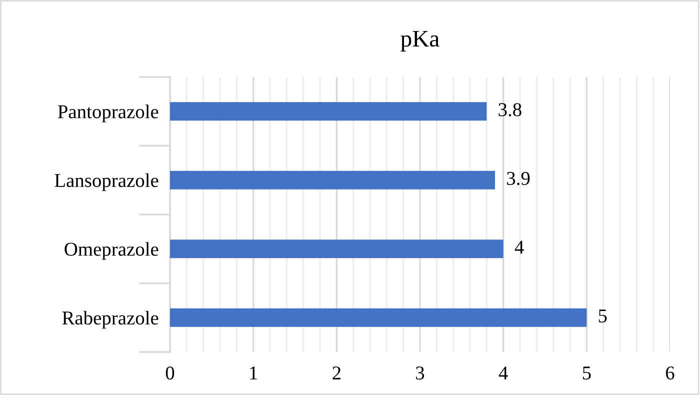 This screenshot has height=395, width=700. I want to click on data-label: 3.8, so click(510, 109).